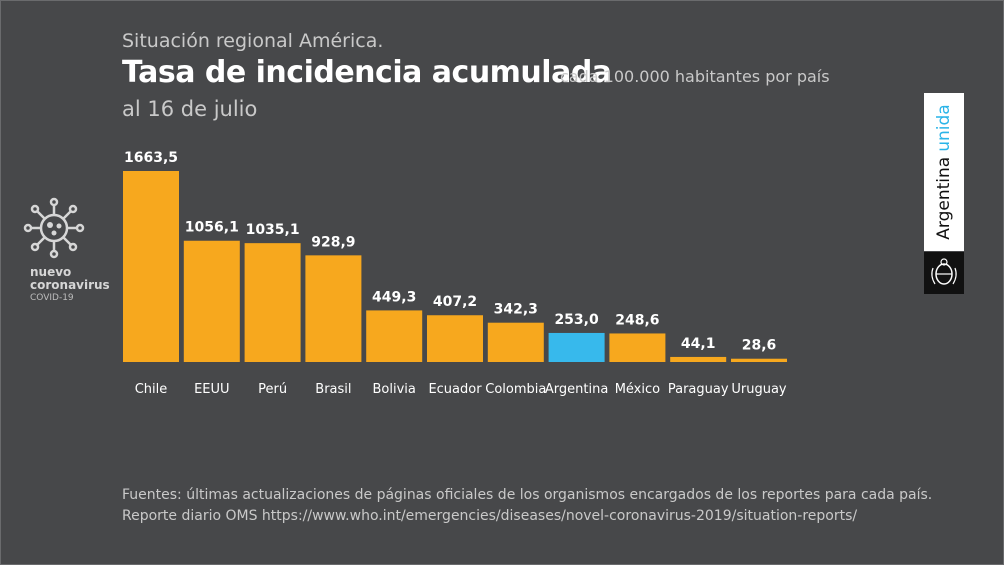  I want to click on category-label-perú: Perú, so click(272, 389).